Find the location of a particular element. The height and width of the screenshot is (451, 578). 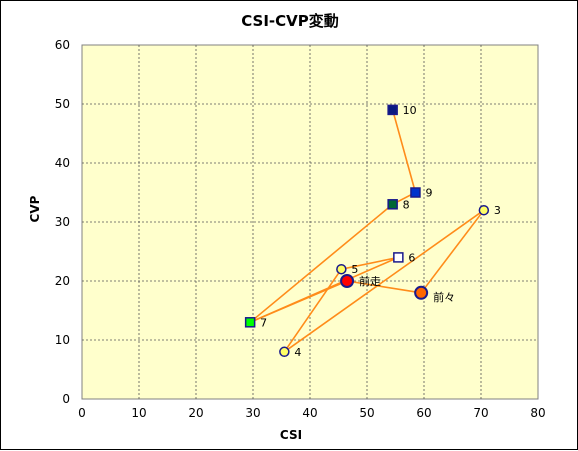

y-tick-label: 0 is located at coordinates (66, 399).